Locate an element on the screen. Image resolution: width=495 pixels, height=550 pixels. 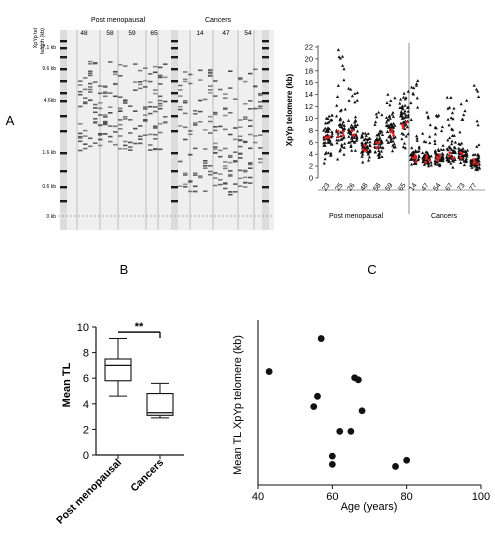
chart-a-y-tick-label: 22 is located at coordinates (309, 47).